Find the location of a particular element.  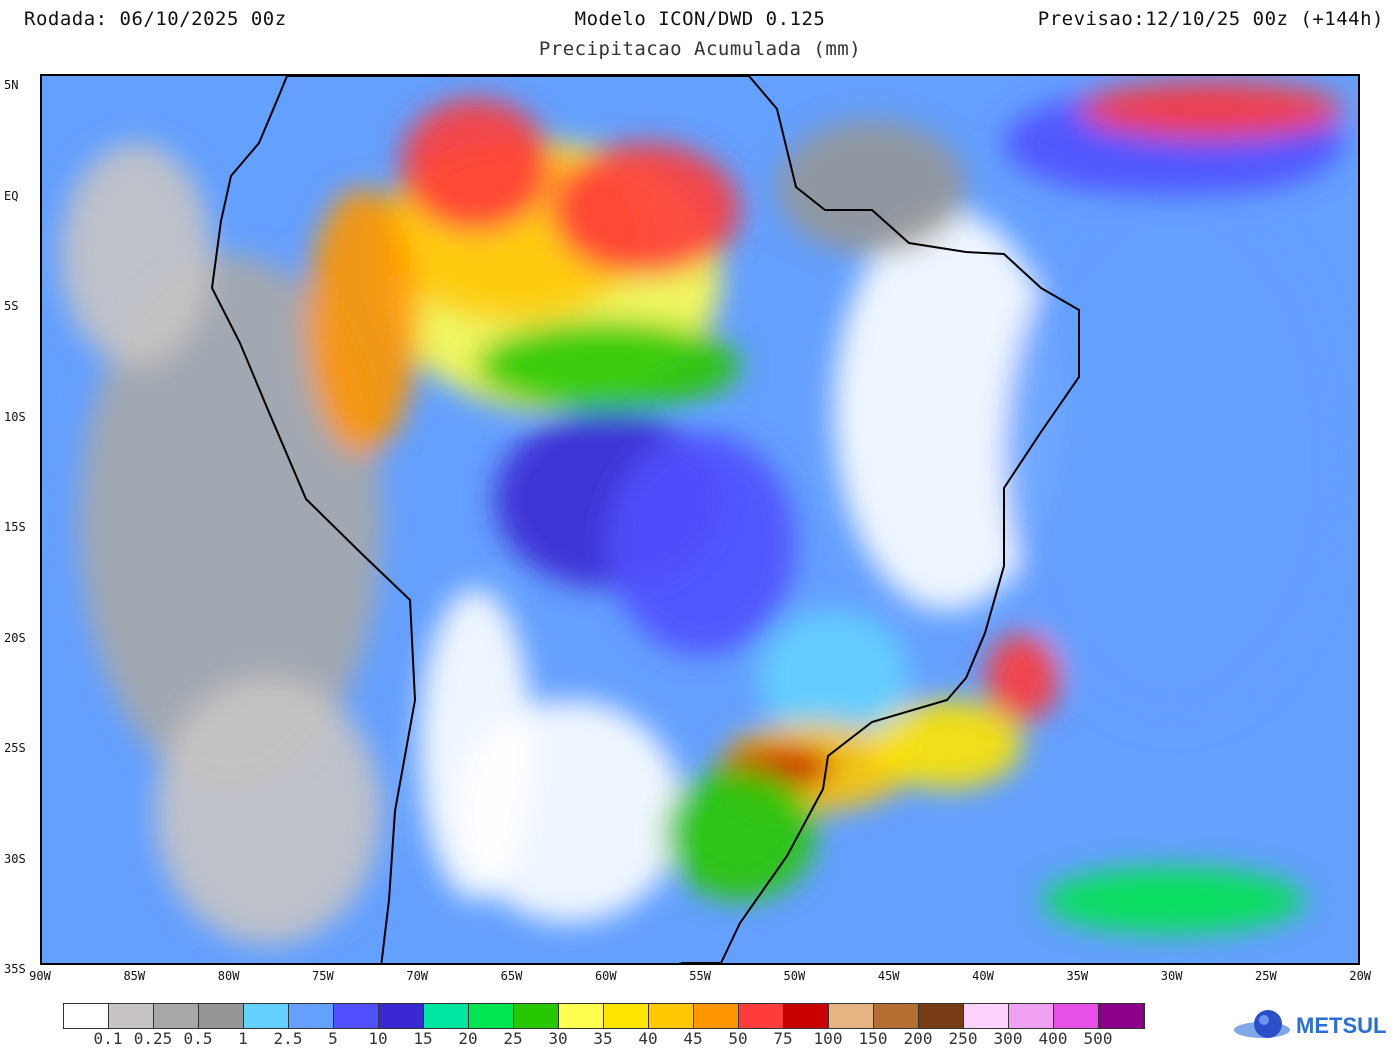

colorbar-label: 25 is located at coordinates (513, 1038).